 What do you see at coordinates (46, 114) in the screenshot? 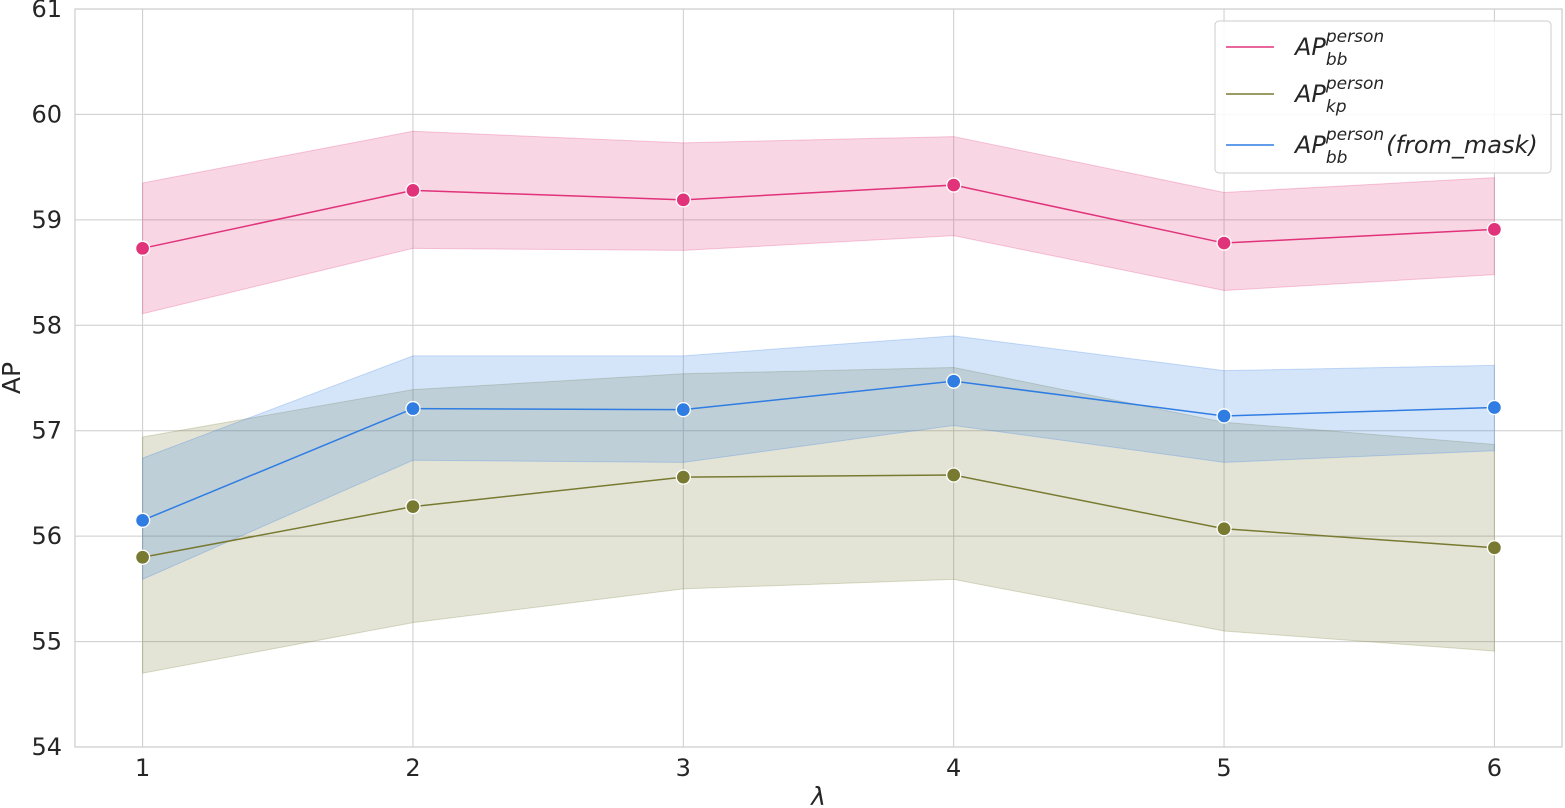
I see `y-tick-label: 60` at bounding box center [46, 114].